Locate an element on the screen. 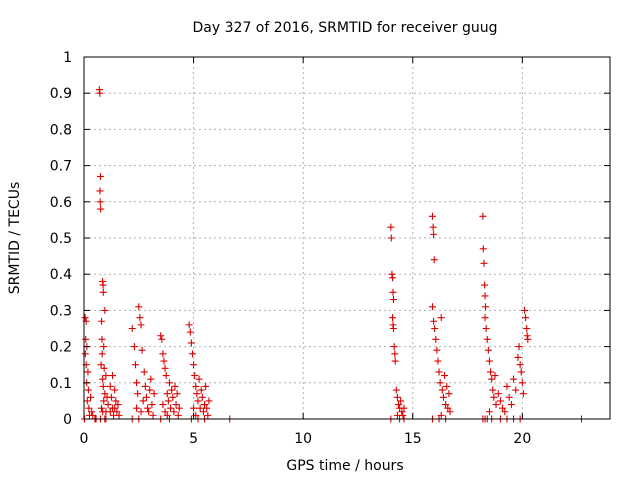 The width and height of the screenshot is (640, 480). y-tick-label: 0.6 is located at coordinates (61, 203).